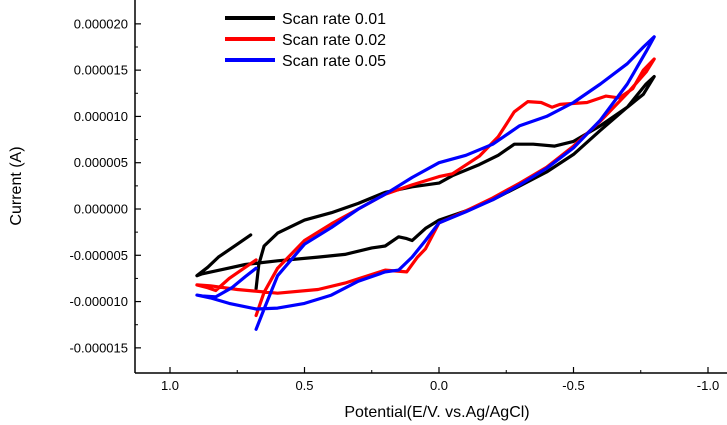 This screenshot has height=425, width=727. What do you see at coordinates (101, 23) in the screenshot?
I see `y-tick-label: 0.000020` at bounding box center [101, 23].